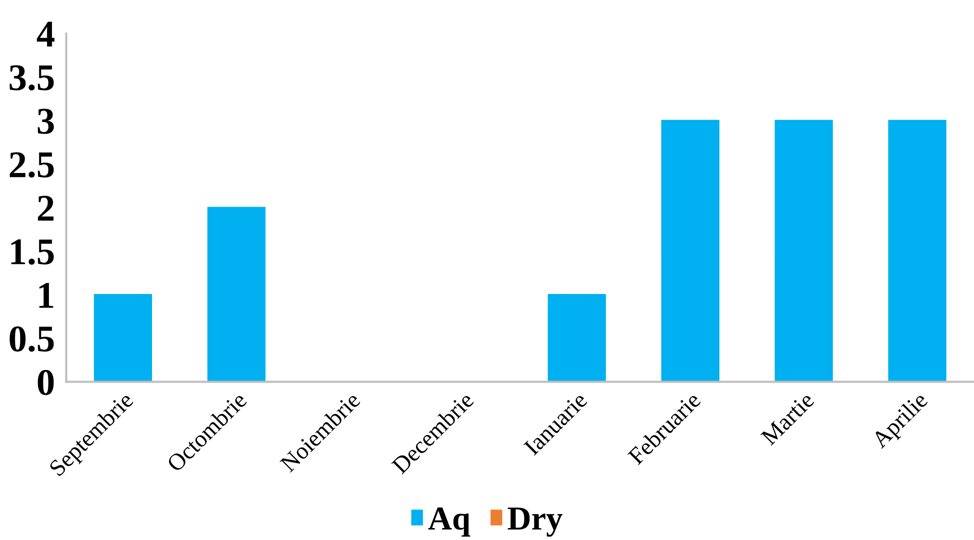  What do you see at coordinates (535, 522) in the screenshot?
I see `legend-label: Dry` at bounding box center [535, 522].